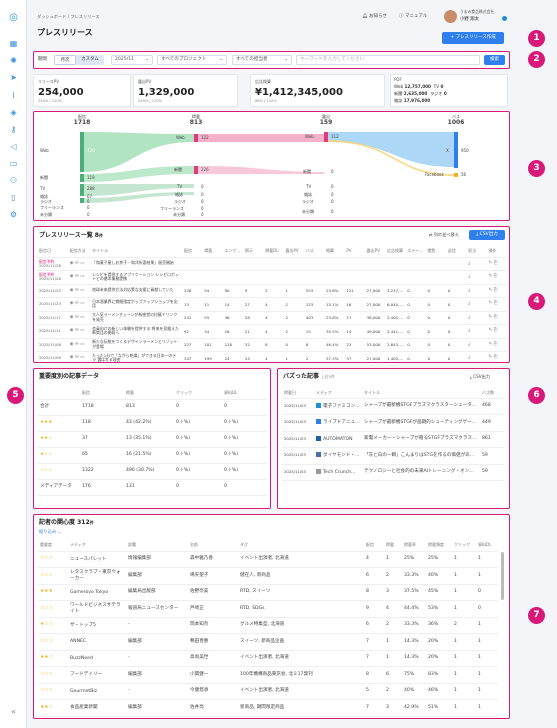  I want to click on release-title: 会員向けの新しい体験を提供する 将来を見据えた新商品の開発へ, so click(136, 331).